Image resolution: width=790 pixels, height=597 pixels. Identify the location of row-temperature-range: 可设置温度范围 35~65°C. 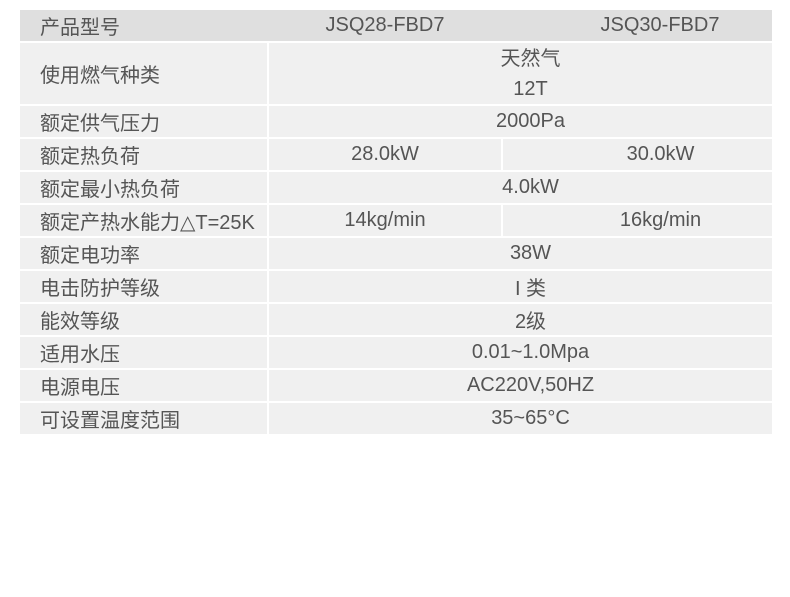
(396, 419).